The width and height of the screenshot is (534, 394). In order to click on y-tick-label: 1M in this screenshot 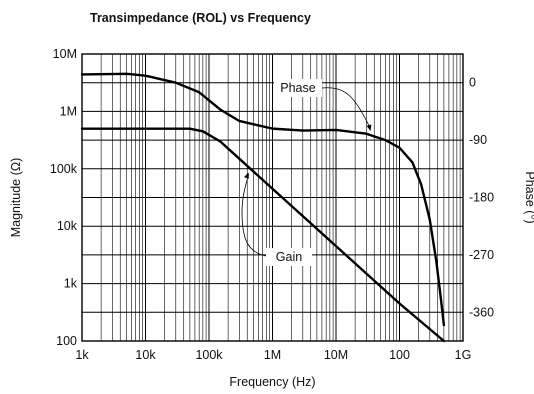, I will do `click(68, 111)`.